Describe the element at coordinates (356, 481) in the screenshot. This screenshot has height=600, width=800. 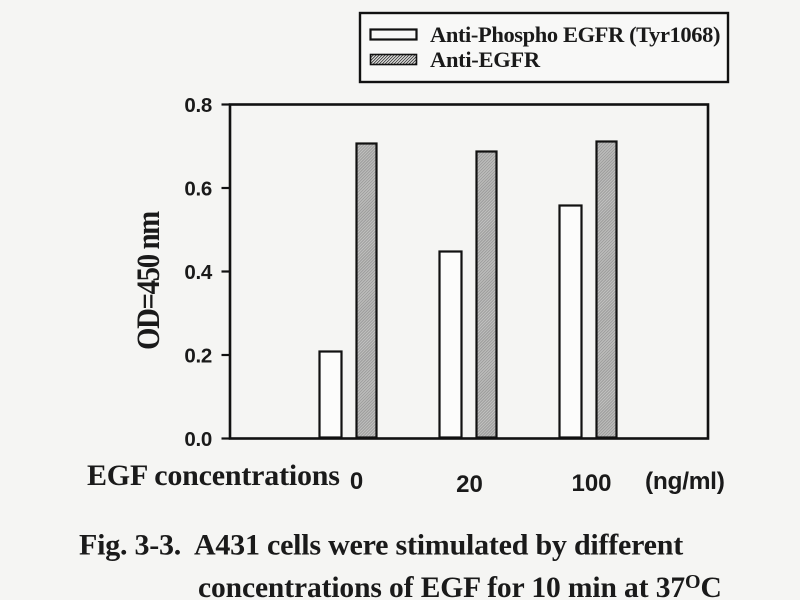
I see `svg-text: 0` at that location.